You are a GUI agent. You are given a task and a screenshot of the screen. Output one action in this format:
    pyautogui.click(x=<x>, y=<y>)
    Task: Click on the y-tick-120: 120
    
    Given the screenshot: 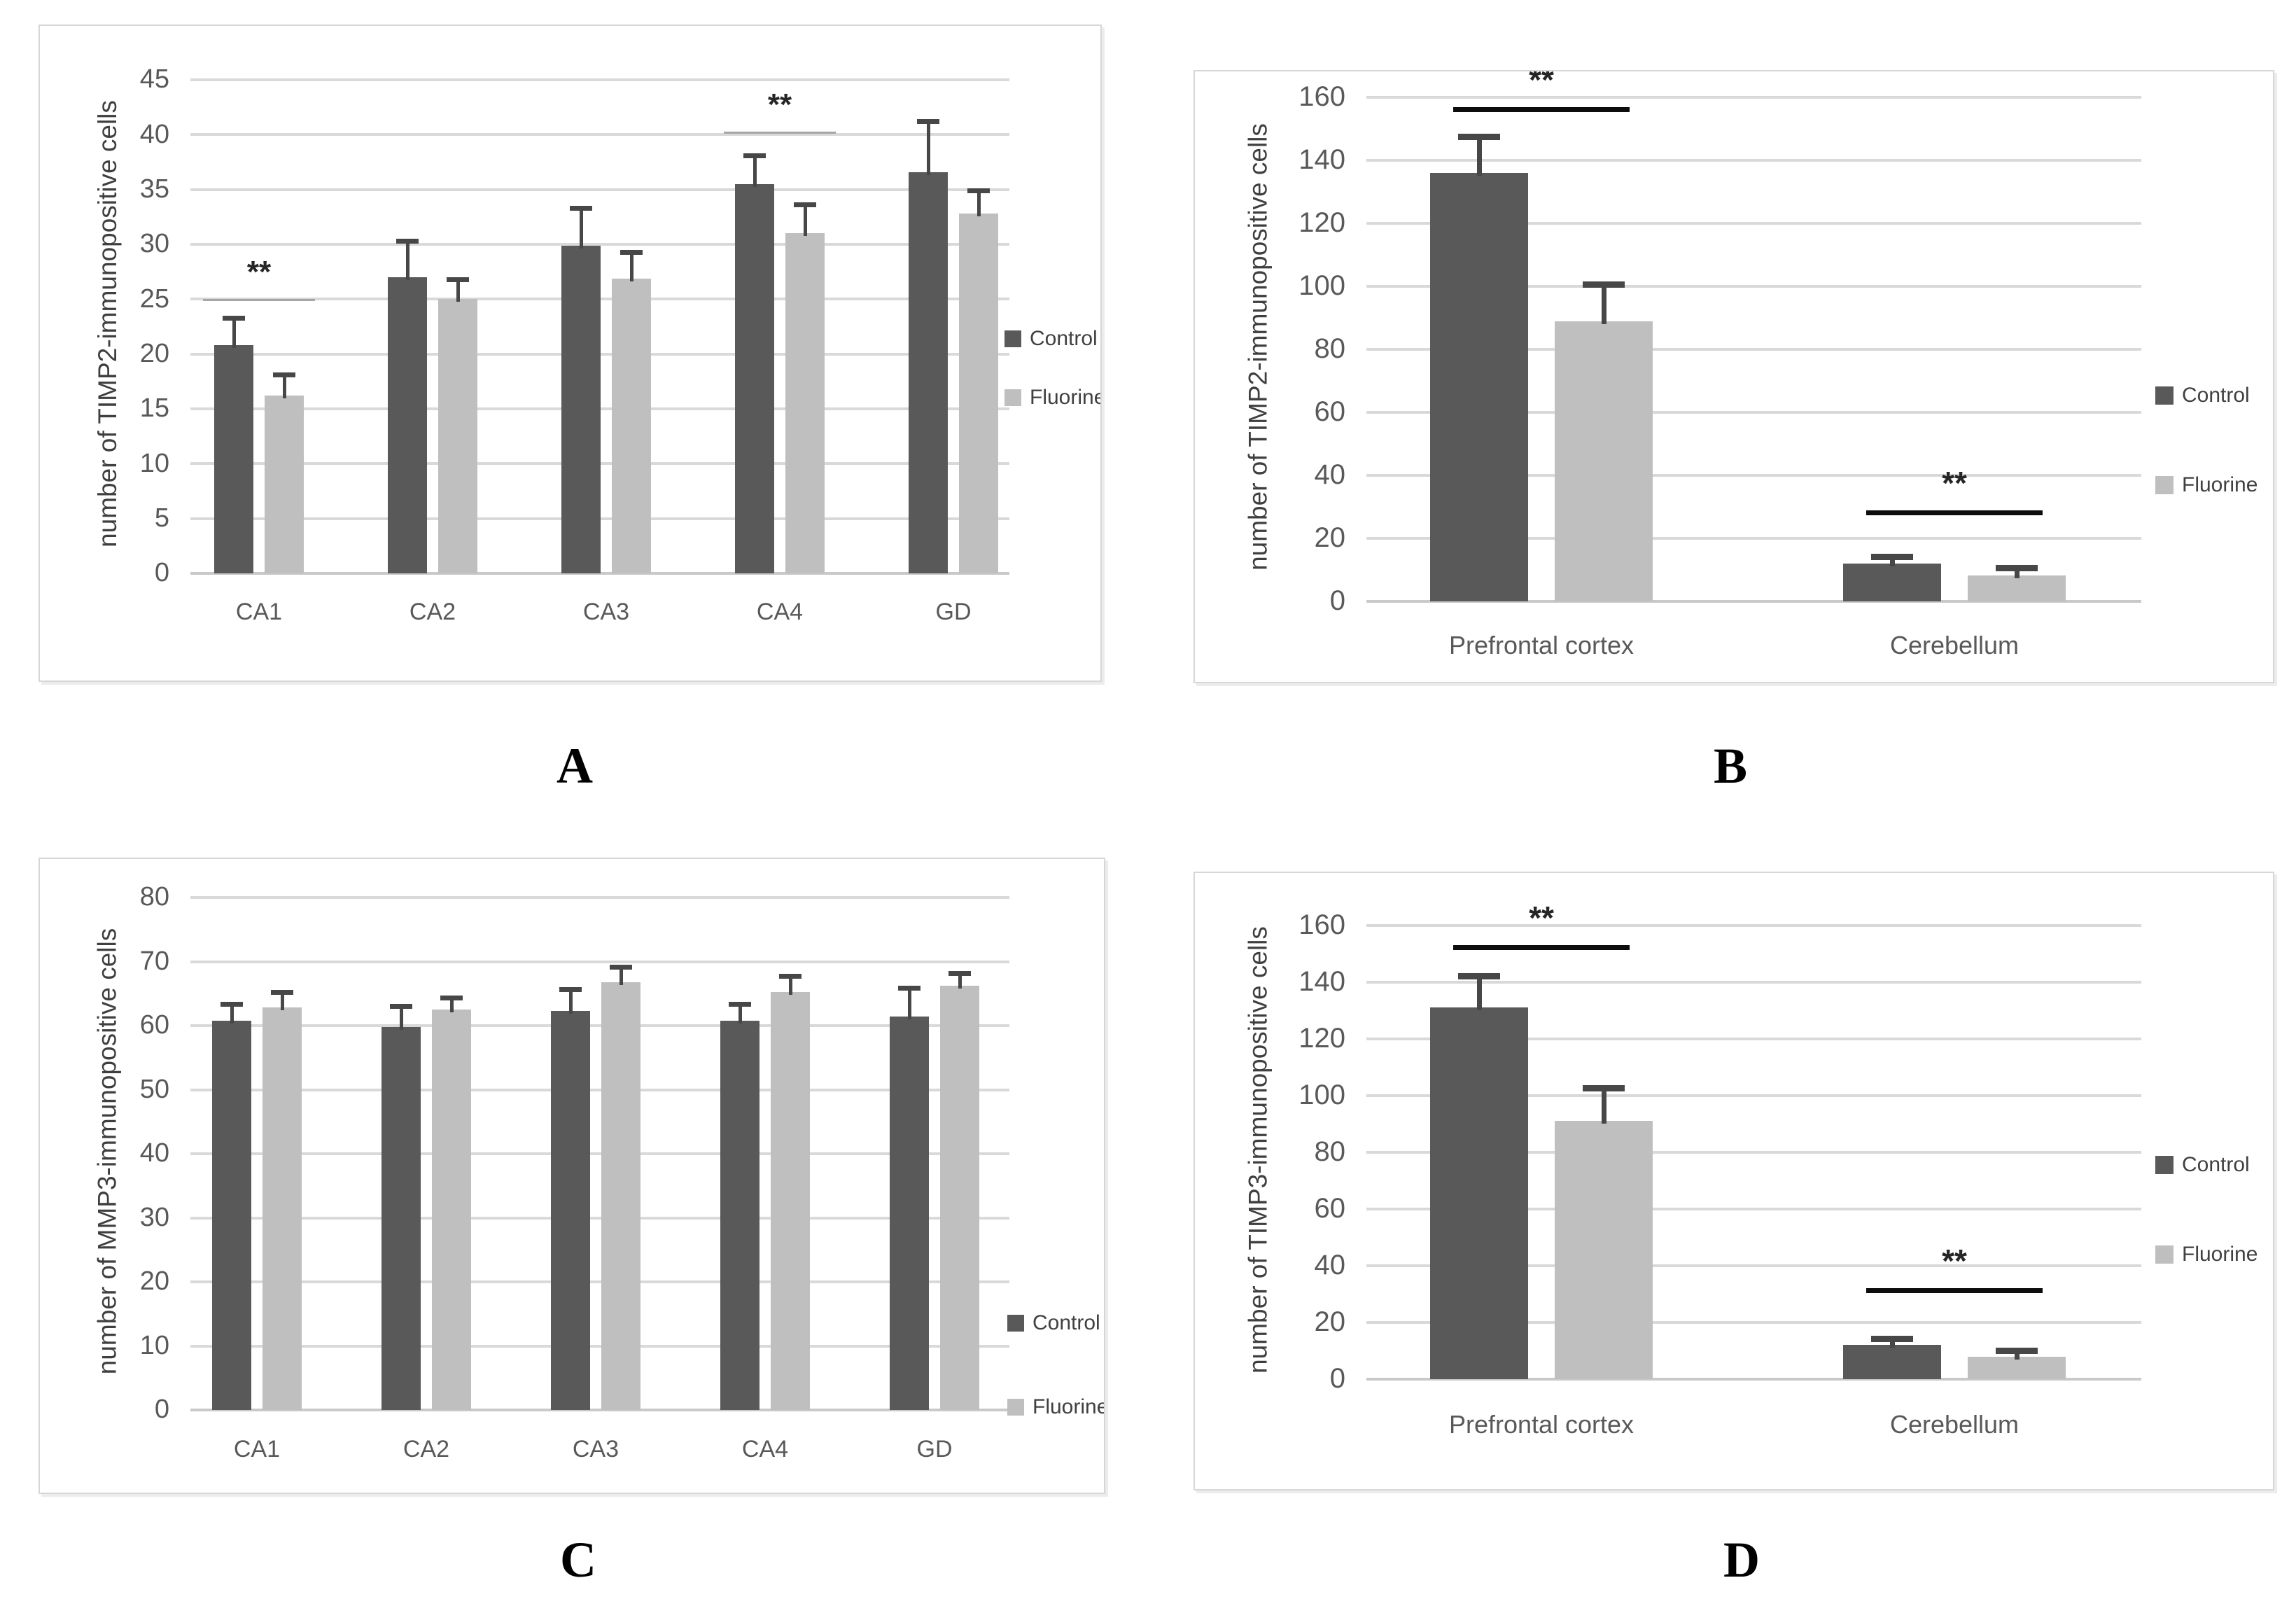 What is the action you would take?
    pyautogui.click(x=1321, y=1038)
    